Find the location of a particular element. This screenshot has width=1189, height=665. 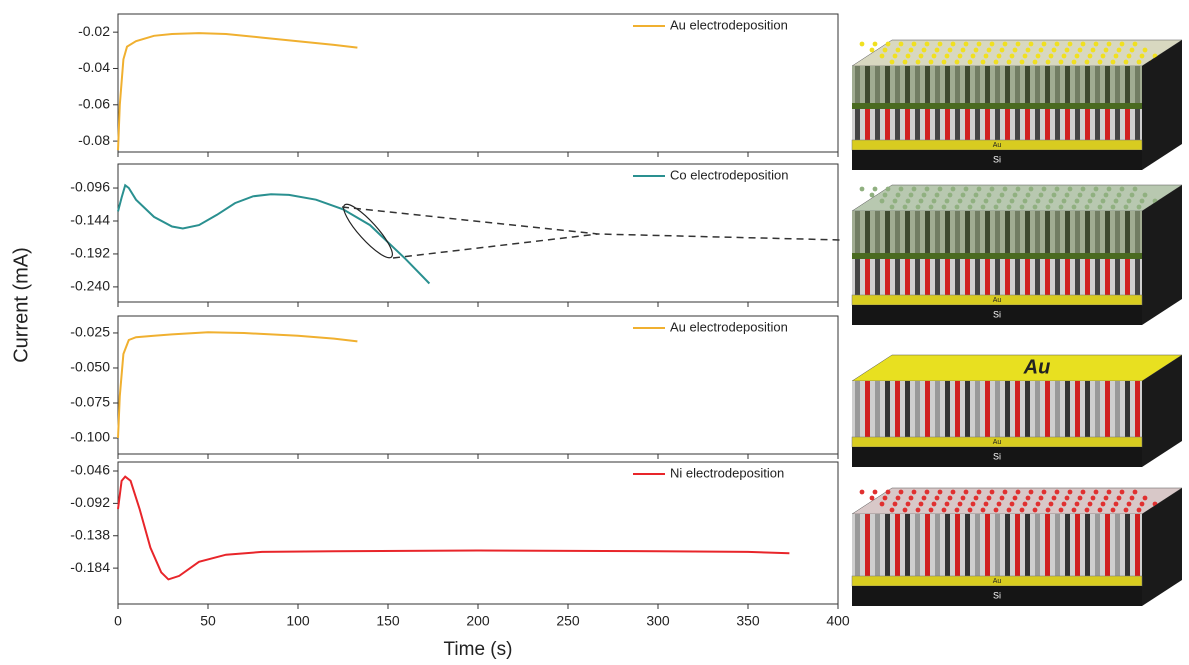

y-tick-label: -0.08 is located at coordinates (94, 140).